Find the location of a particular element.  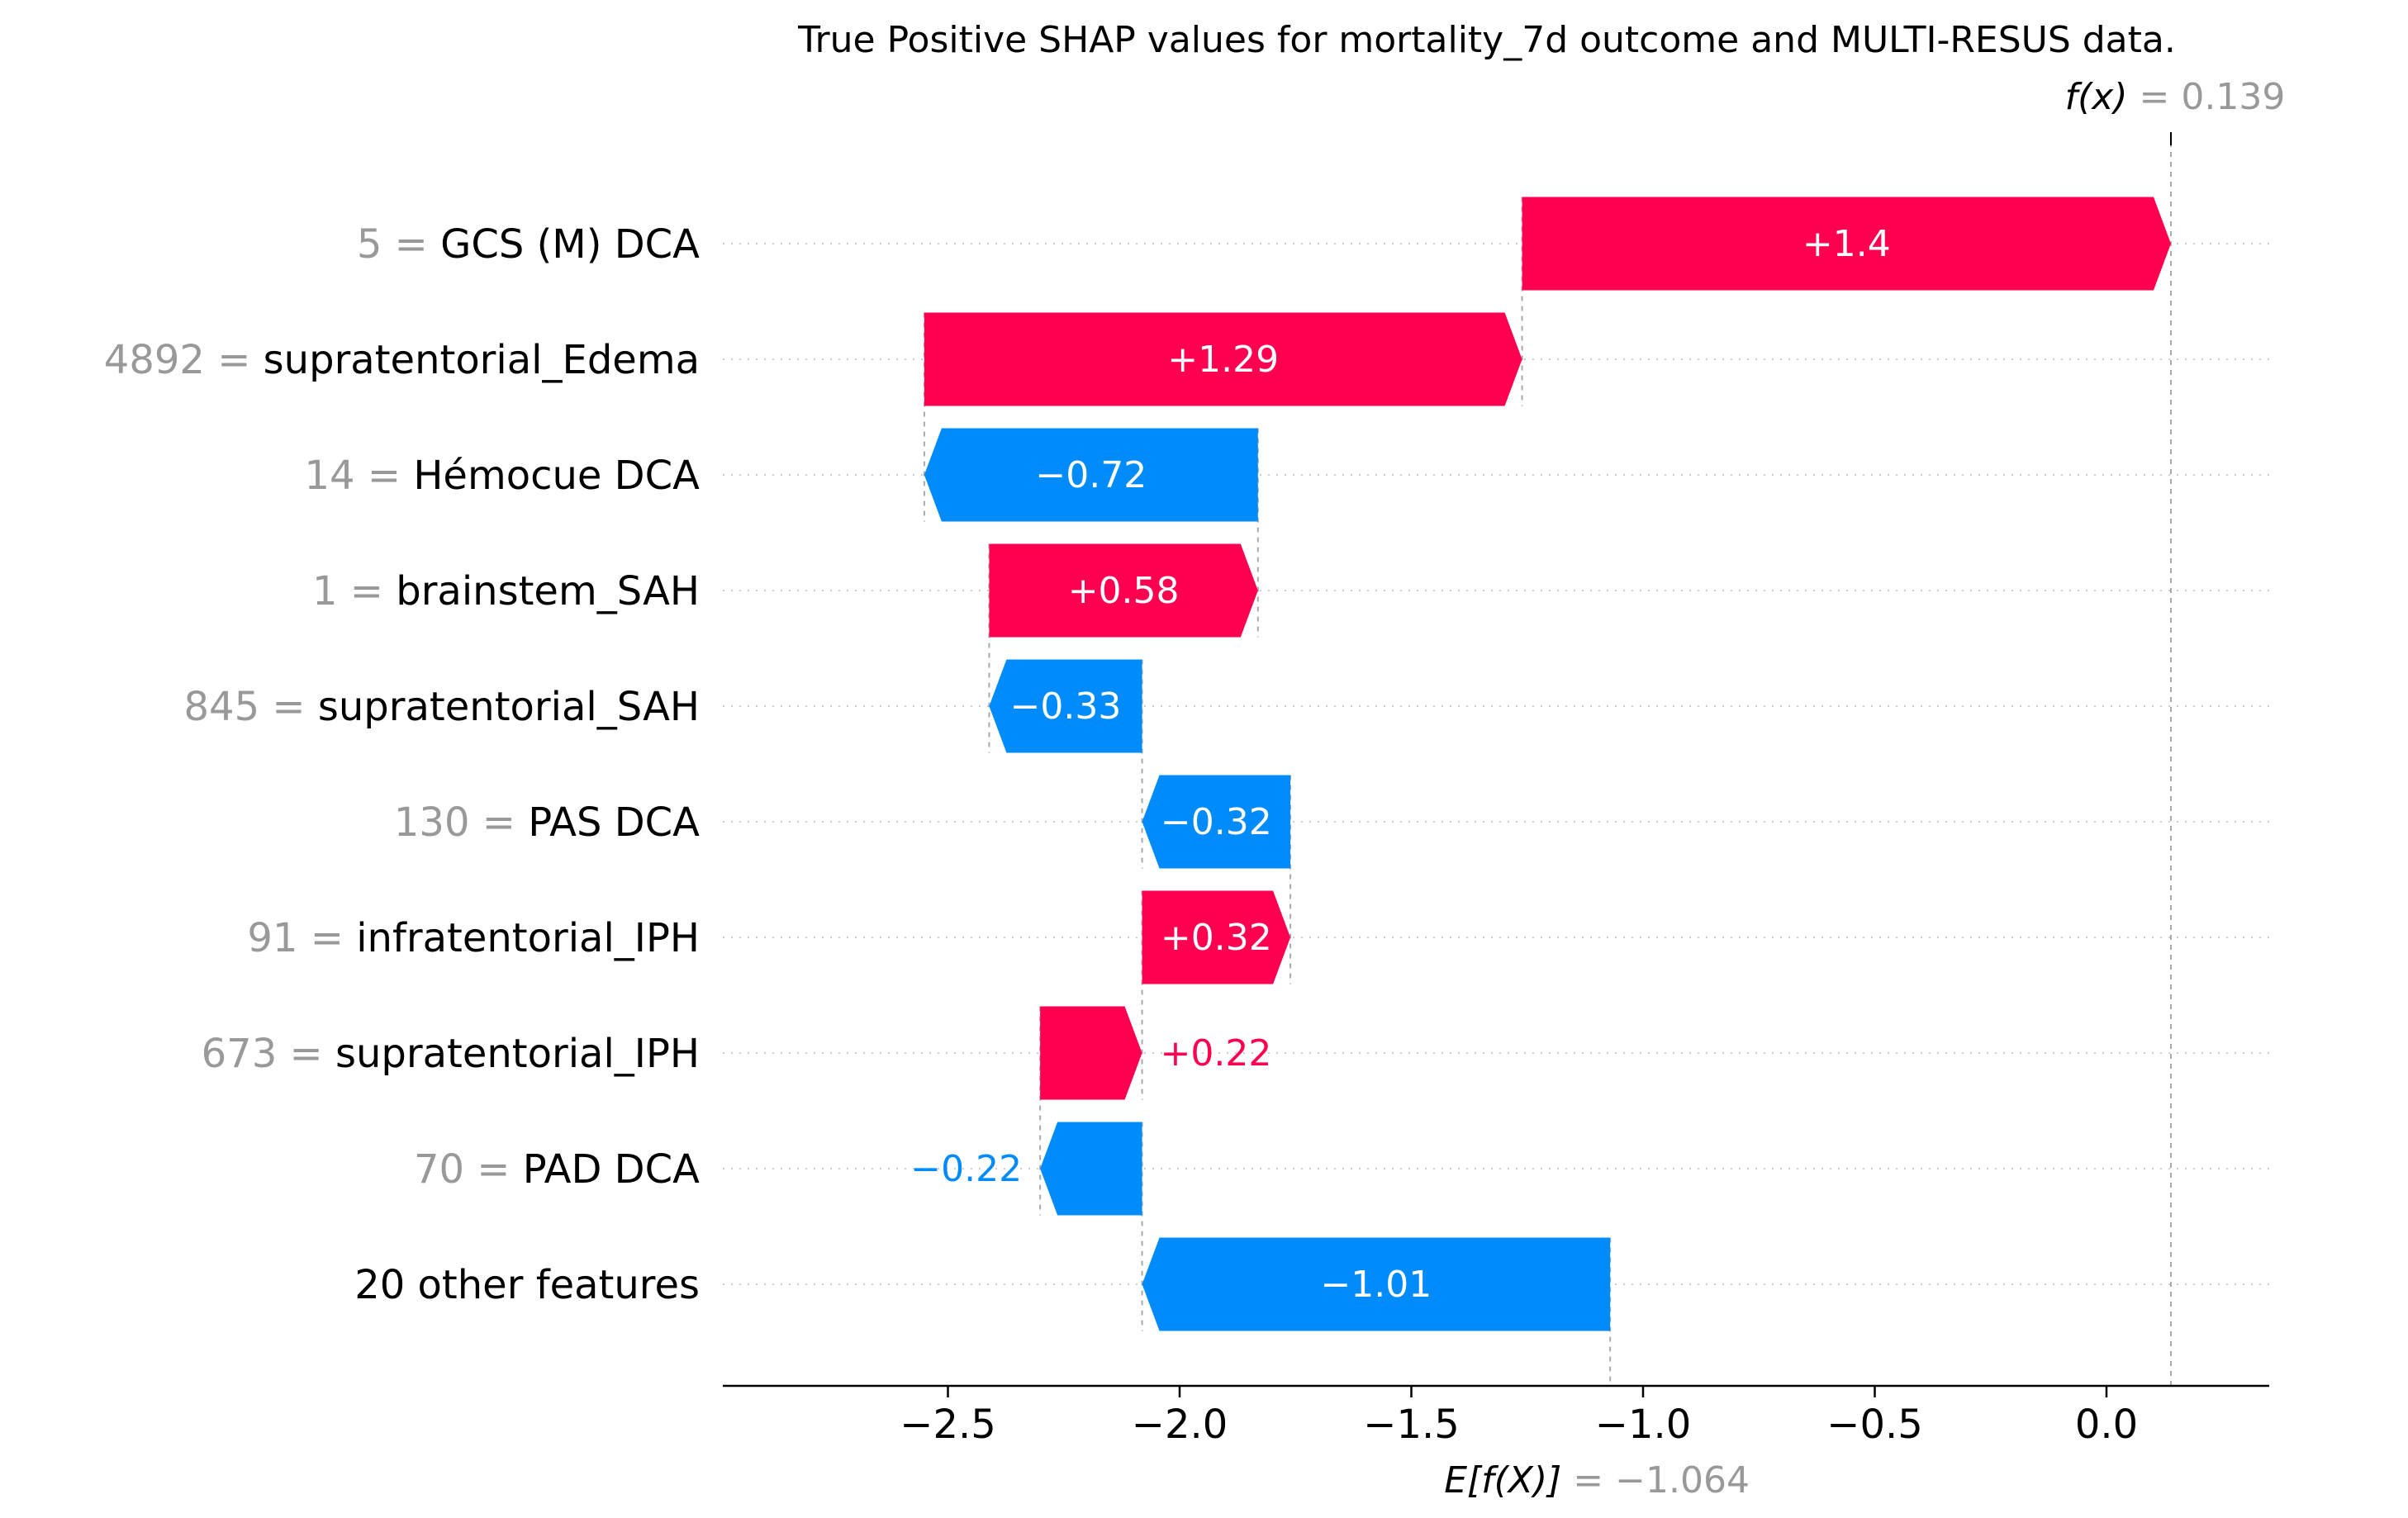

feature-value-0: 5 = is located at coordinates (398, 244).